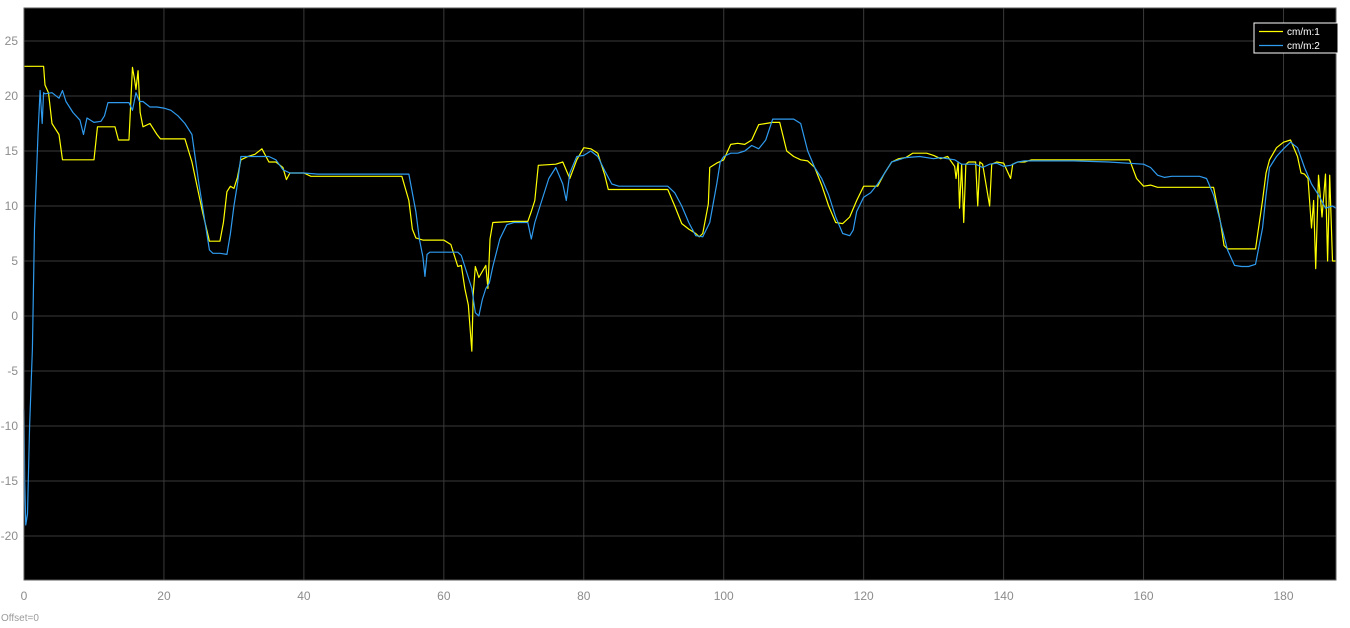 Image resolution: width=1350 pixels, height=628 pixels. Describe the element at coordinates (1303, 32) in the screenshot. I see `legend-label-cm-m-1: cm/m:1` at that location.